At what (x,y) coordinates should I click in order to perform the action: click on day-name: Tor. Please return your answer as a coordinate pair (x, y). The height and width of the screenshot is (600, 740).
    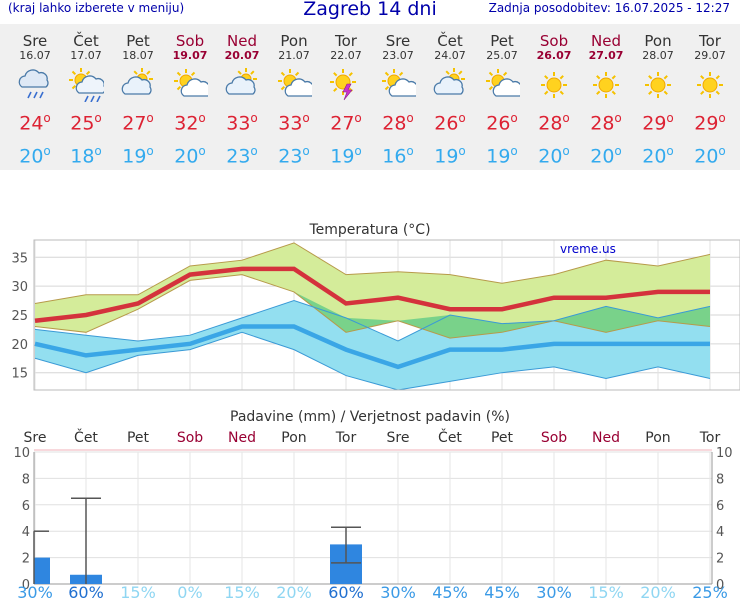
    Looking at the image, I should click on (346, 41).